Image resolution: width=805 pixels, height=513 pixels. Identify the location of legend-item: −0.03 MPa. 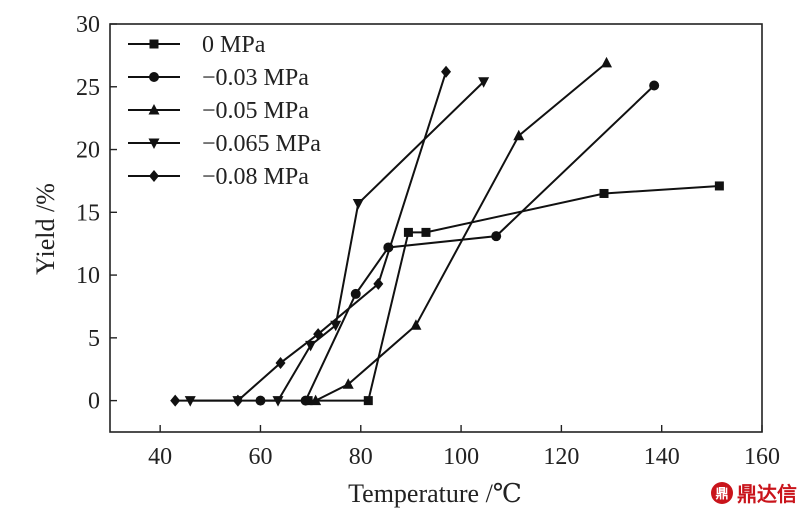
(218, 78).